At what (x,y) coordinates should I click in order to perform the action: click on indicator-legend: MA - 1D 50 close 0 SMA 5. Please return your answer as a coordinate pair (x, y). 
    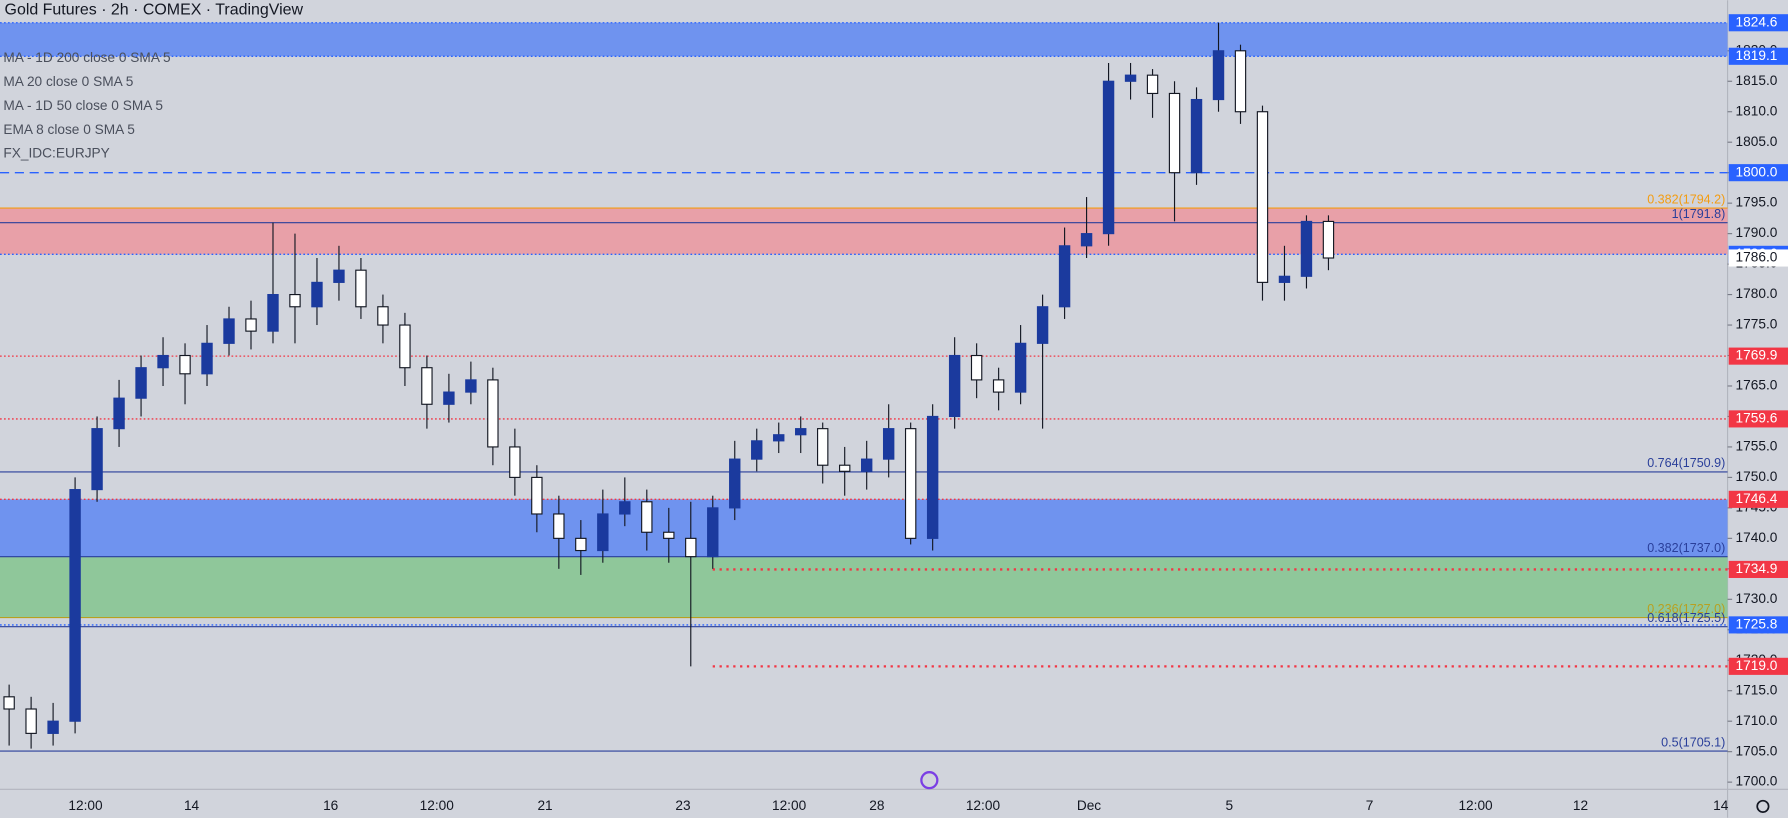
    Looking at the image, I should click on (83, 105).